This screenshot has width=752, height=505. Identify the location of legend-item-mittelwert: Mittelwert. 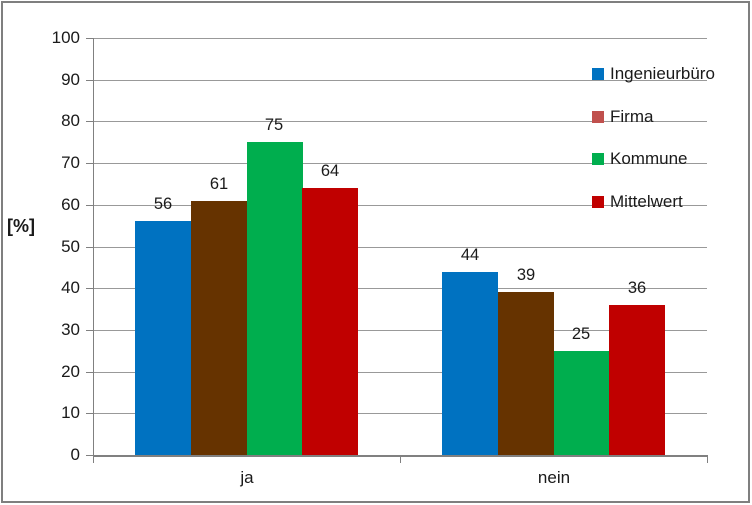
(637, 202).